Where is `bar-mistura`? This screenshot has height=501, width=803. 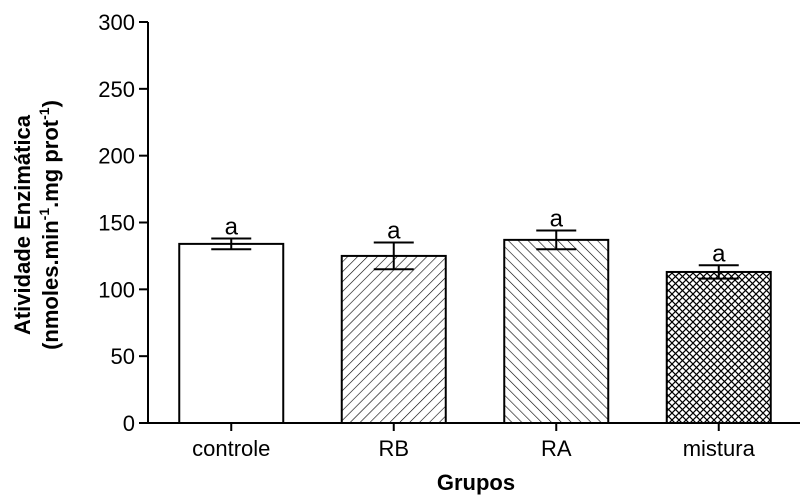
bar-mistura is located at coordinates (718, 347).